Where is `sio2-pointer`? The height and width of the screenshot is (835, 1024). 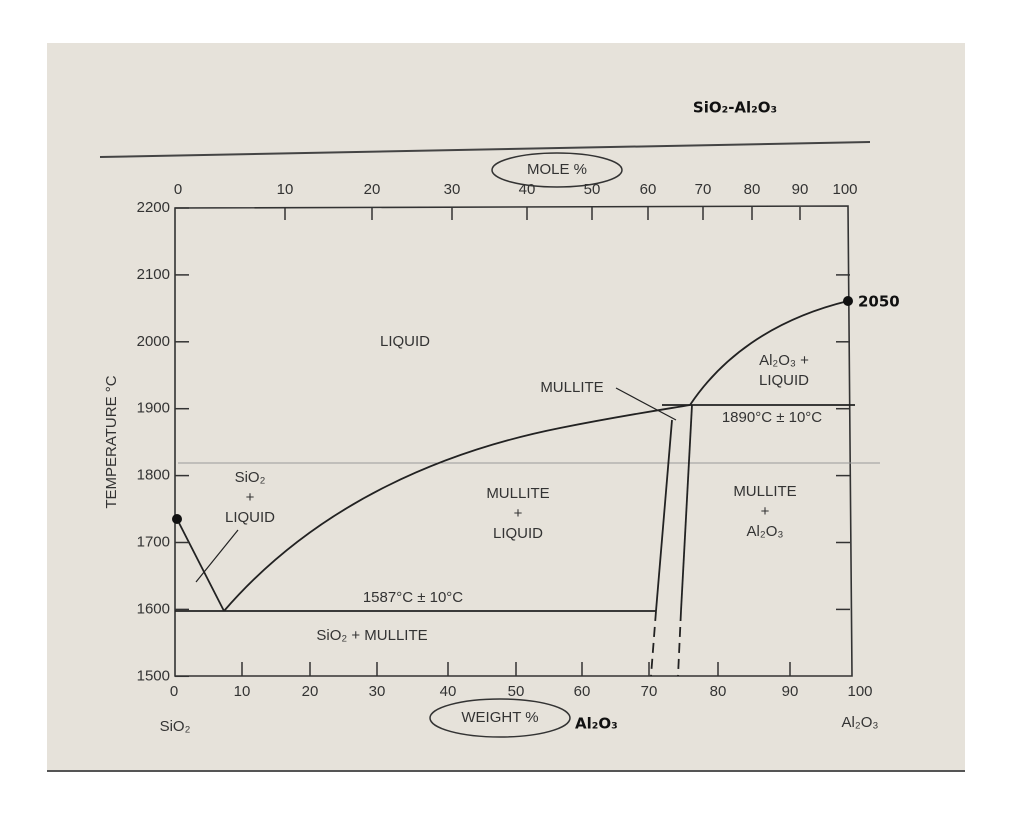
sio2-pointer is located at coordinates (217, 556).